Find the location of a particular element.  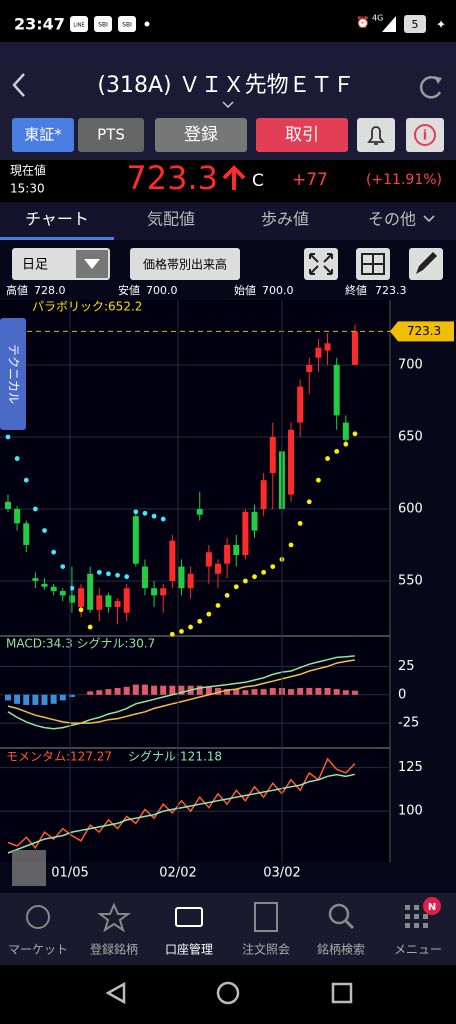

y-tick-label: 550 is located at coordinates (410, 580).